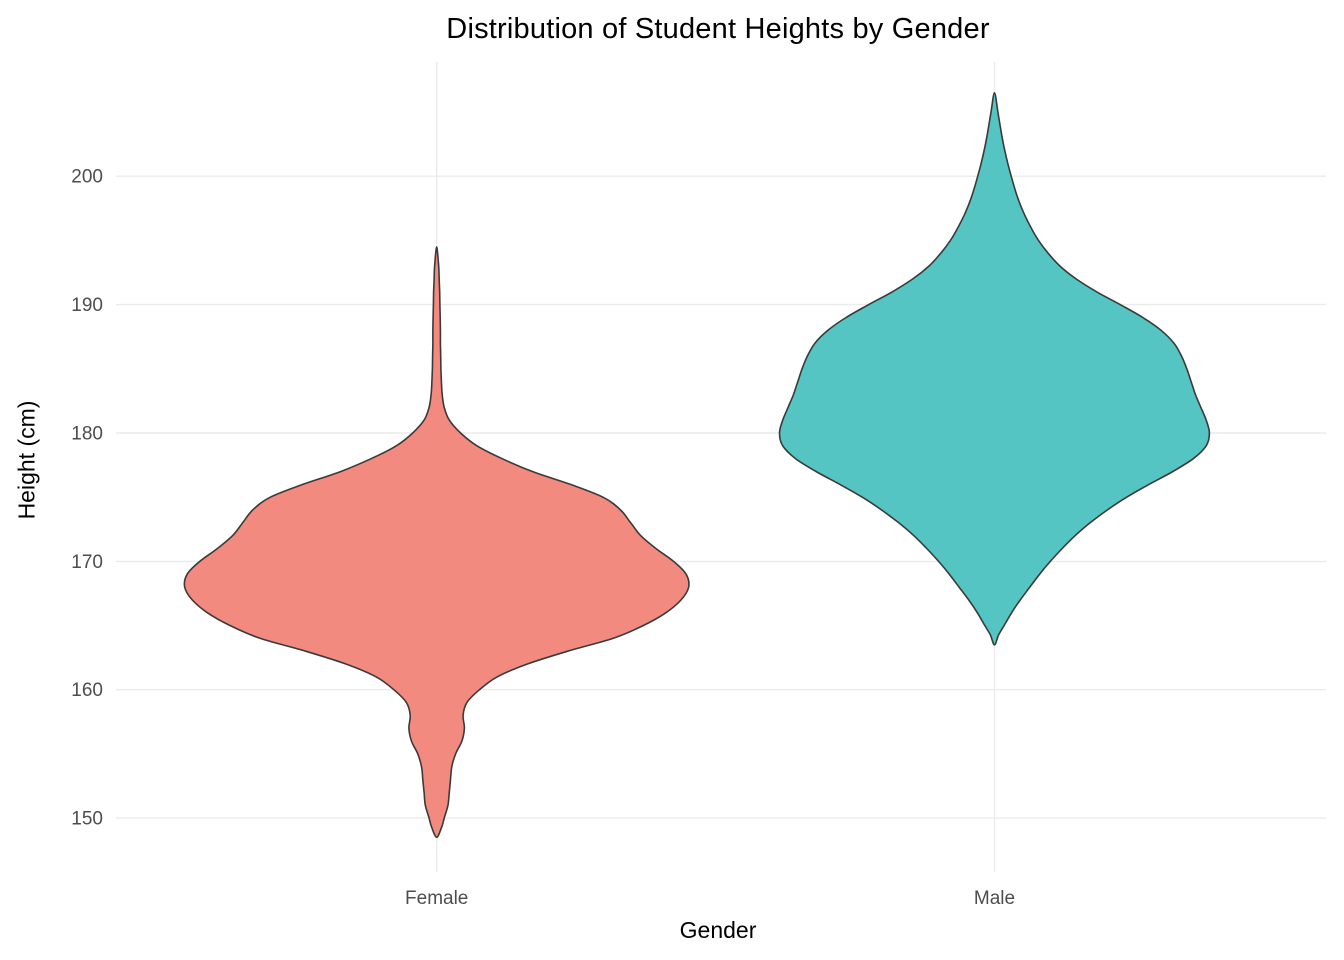 The height and width of the screenshot is (960, 1344). Describe the element at coordinates (718, 930) in the screenshot. I see `x-axis-title: Gender` at that location.